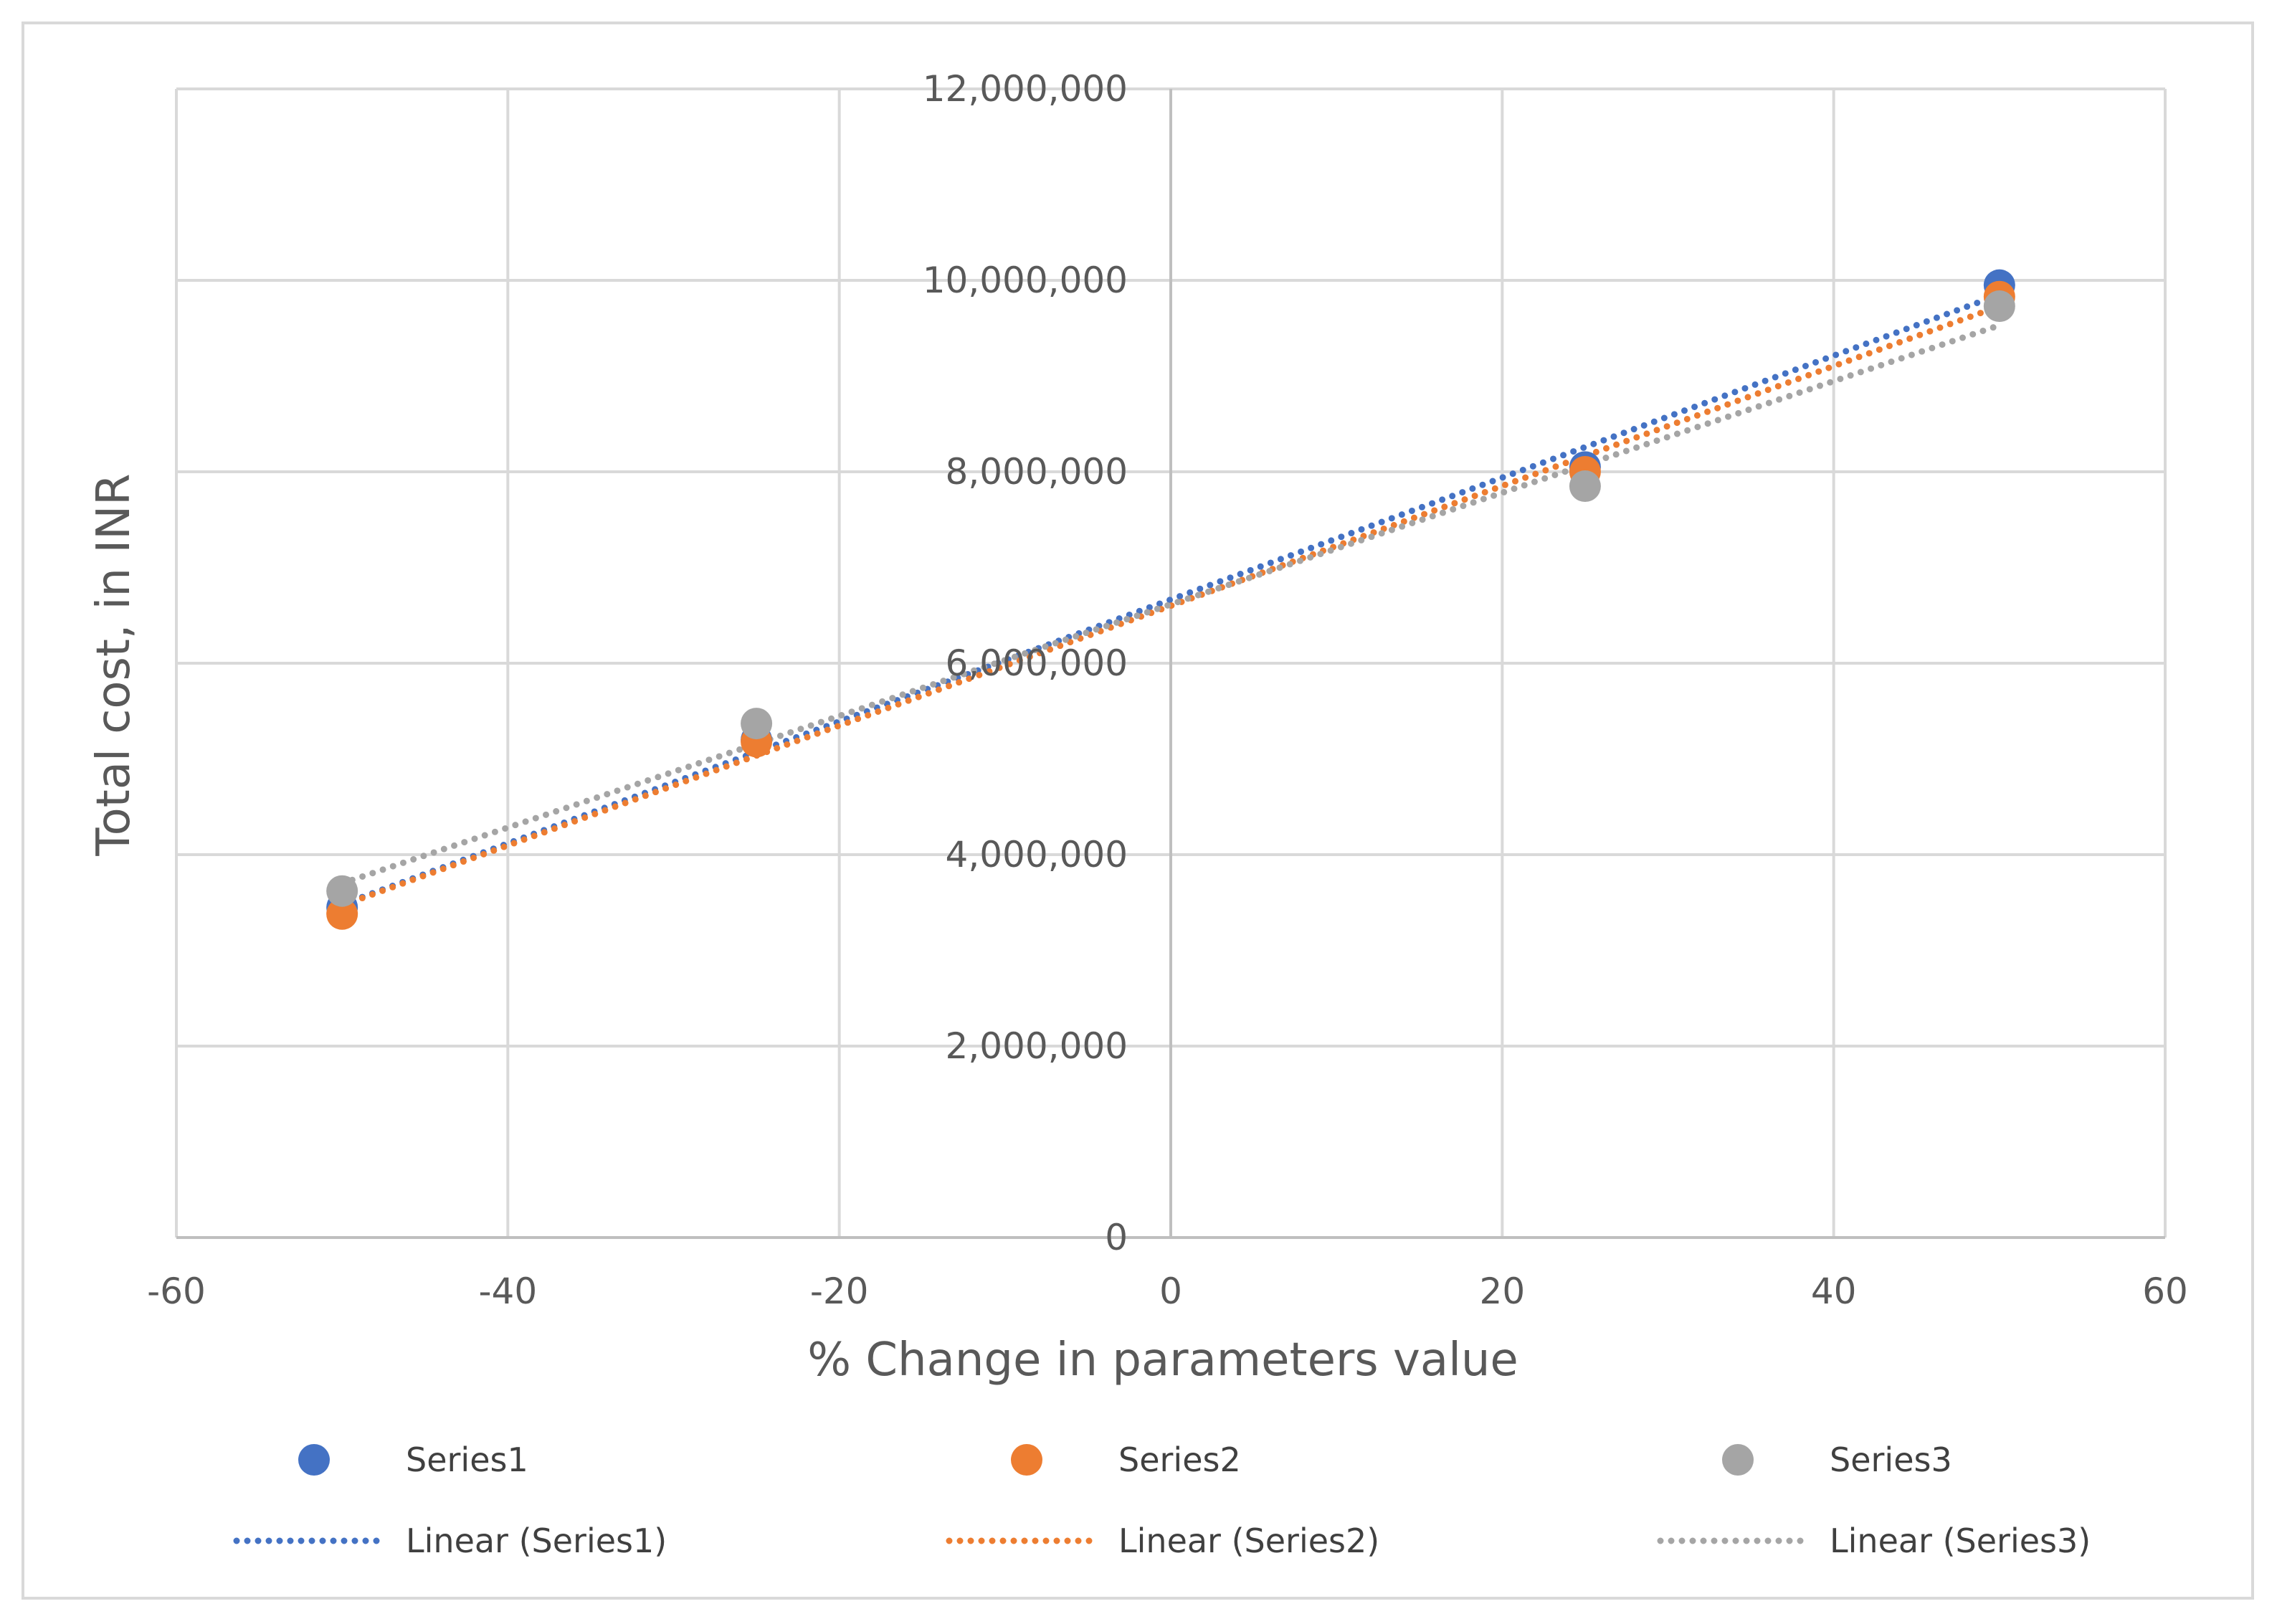 This screenshot has width=2277, height=1624. I want to click on x-tick-label: -40, so click(507, 1291).